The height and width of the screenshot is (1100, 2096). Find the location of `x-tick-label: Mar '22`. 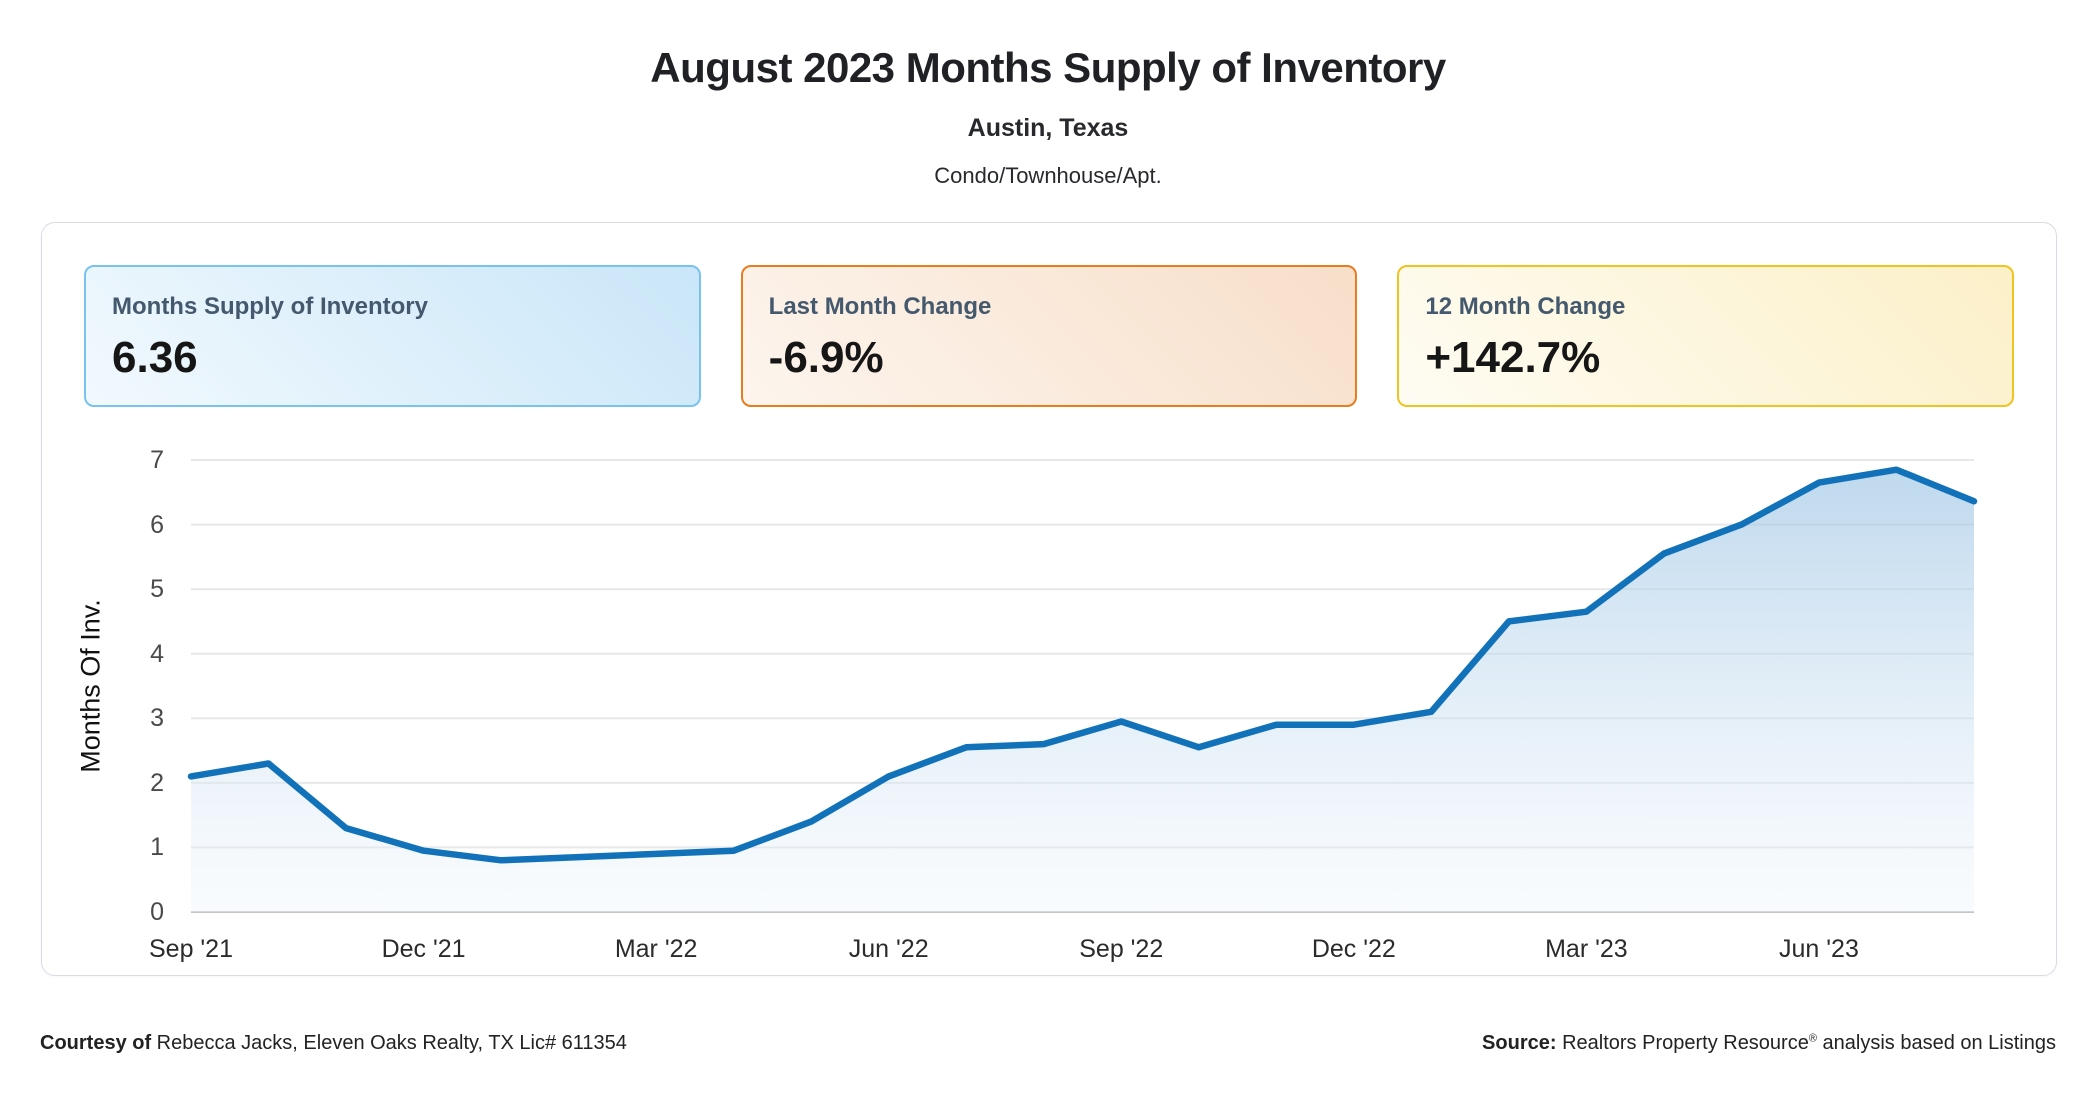

x-tick-label: Mar '22 is located at coordinates (656, 949).